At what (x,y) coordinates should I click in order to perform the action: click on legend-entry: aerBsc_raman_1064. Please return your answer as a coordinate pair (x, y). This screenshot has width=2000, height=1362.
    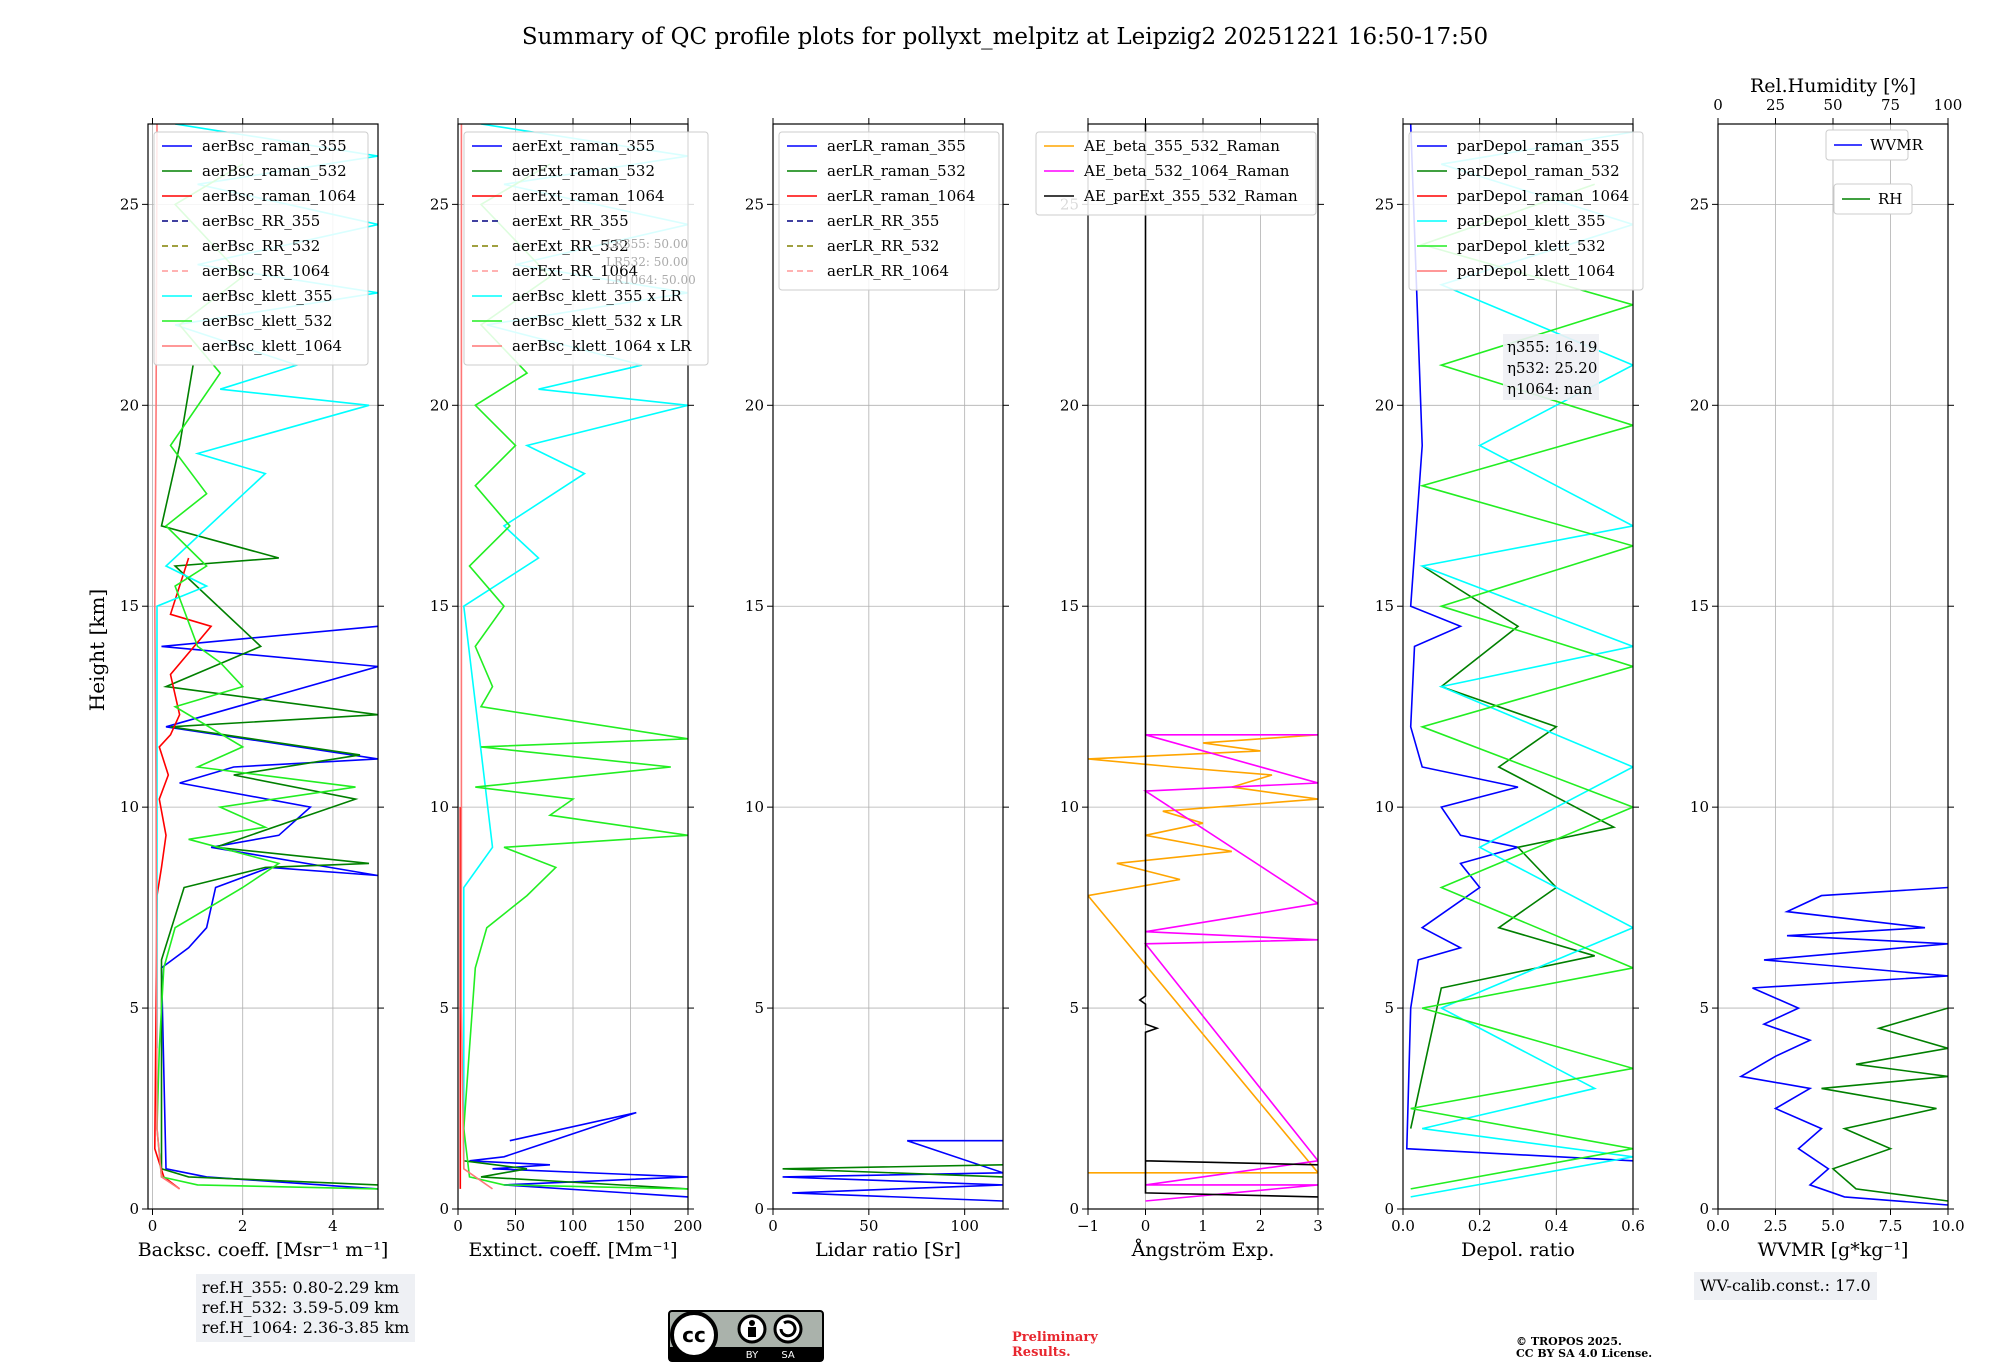
    Looking at the image, I should click on (279, 196).